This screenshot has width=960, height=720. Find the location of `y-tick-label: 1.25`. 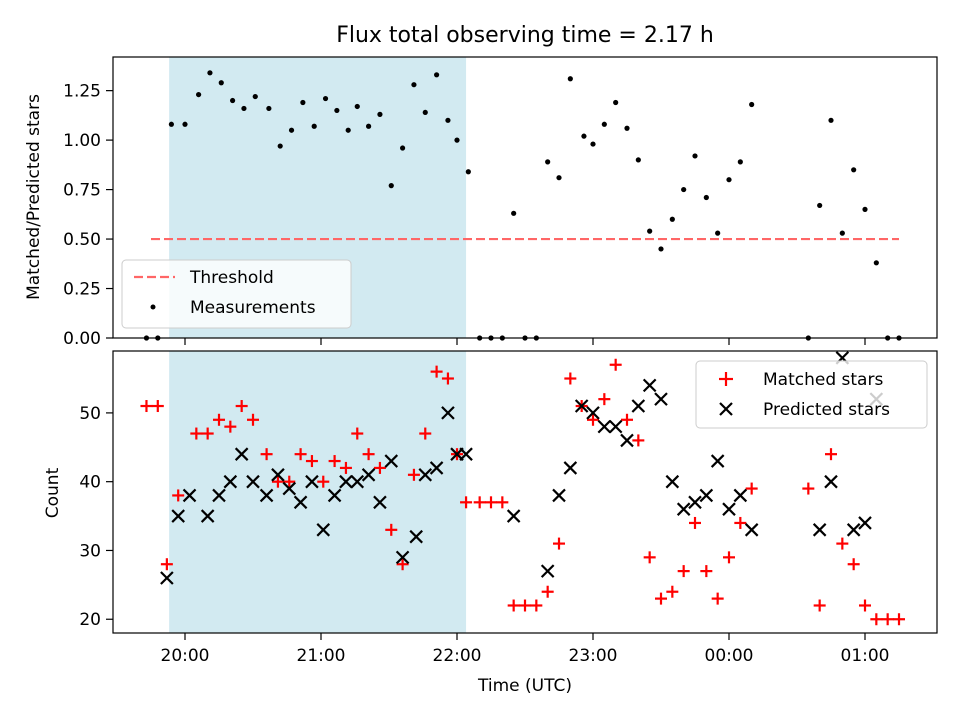

y-tick-label: 1.25 is located at coordinates (82, 92).